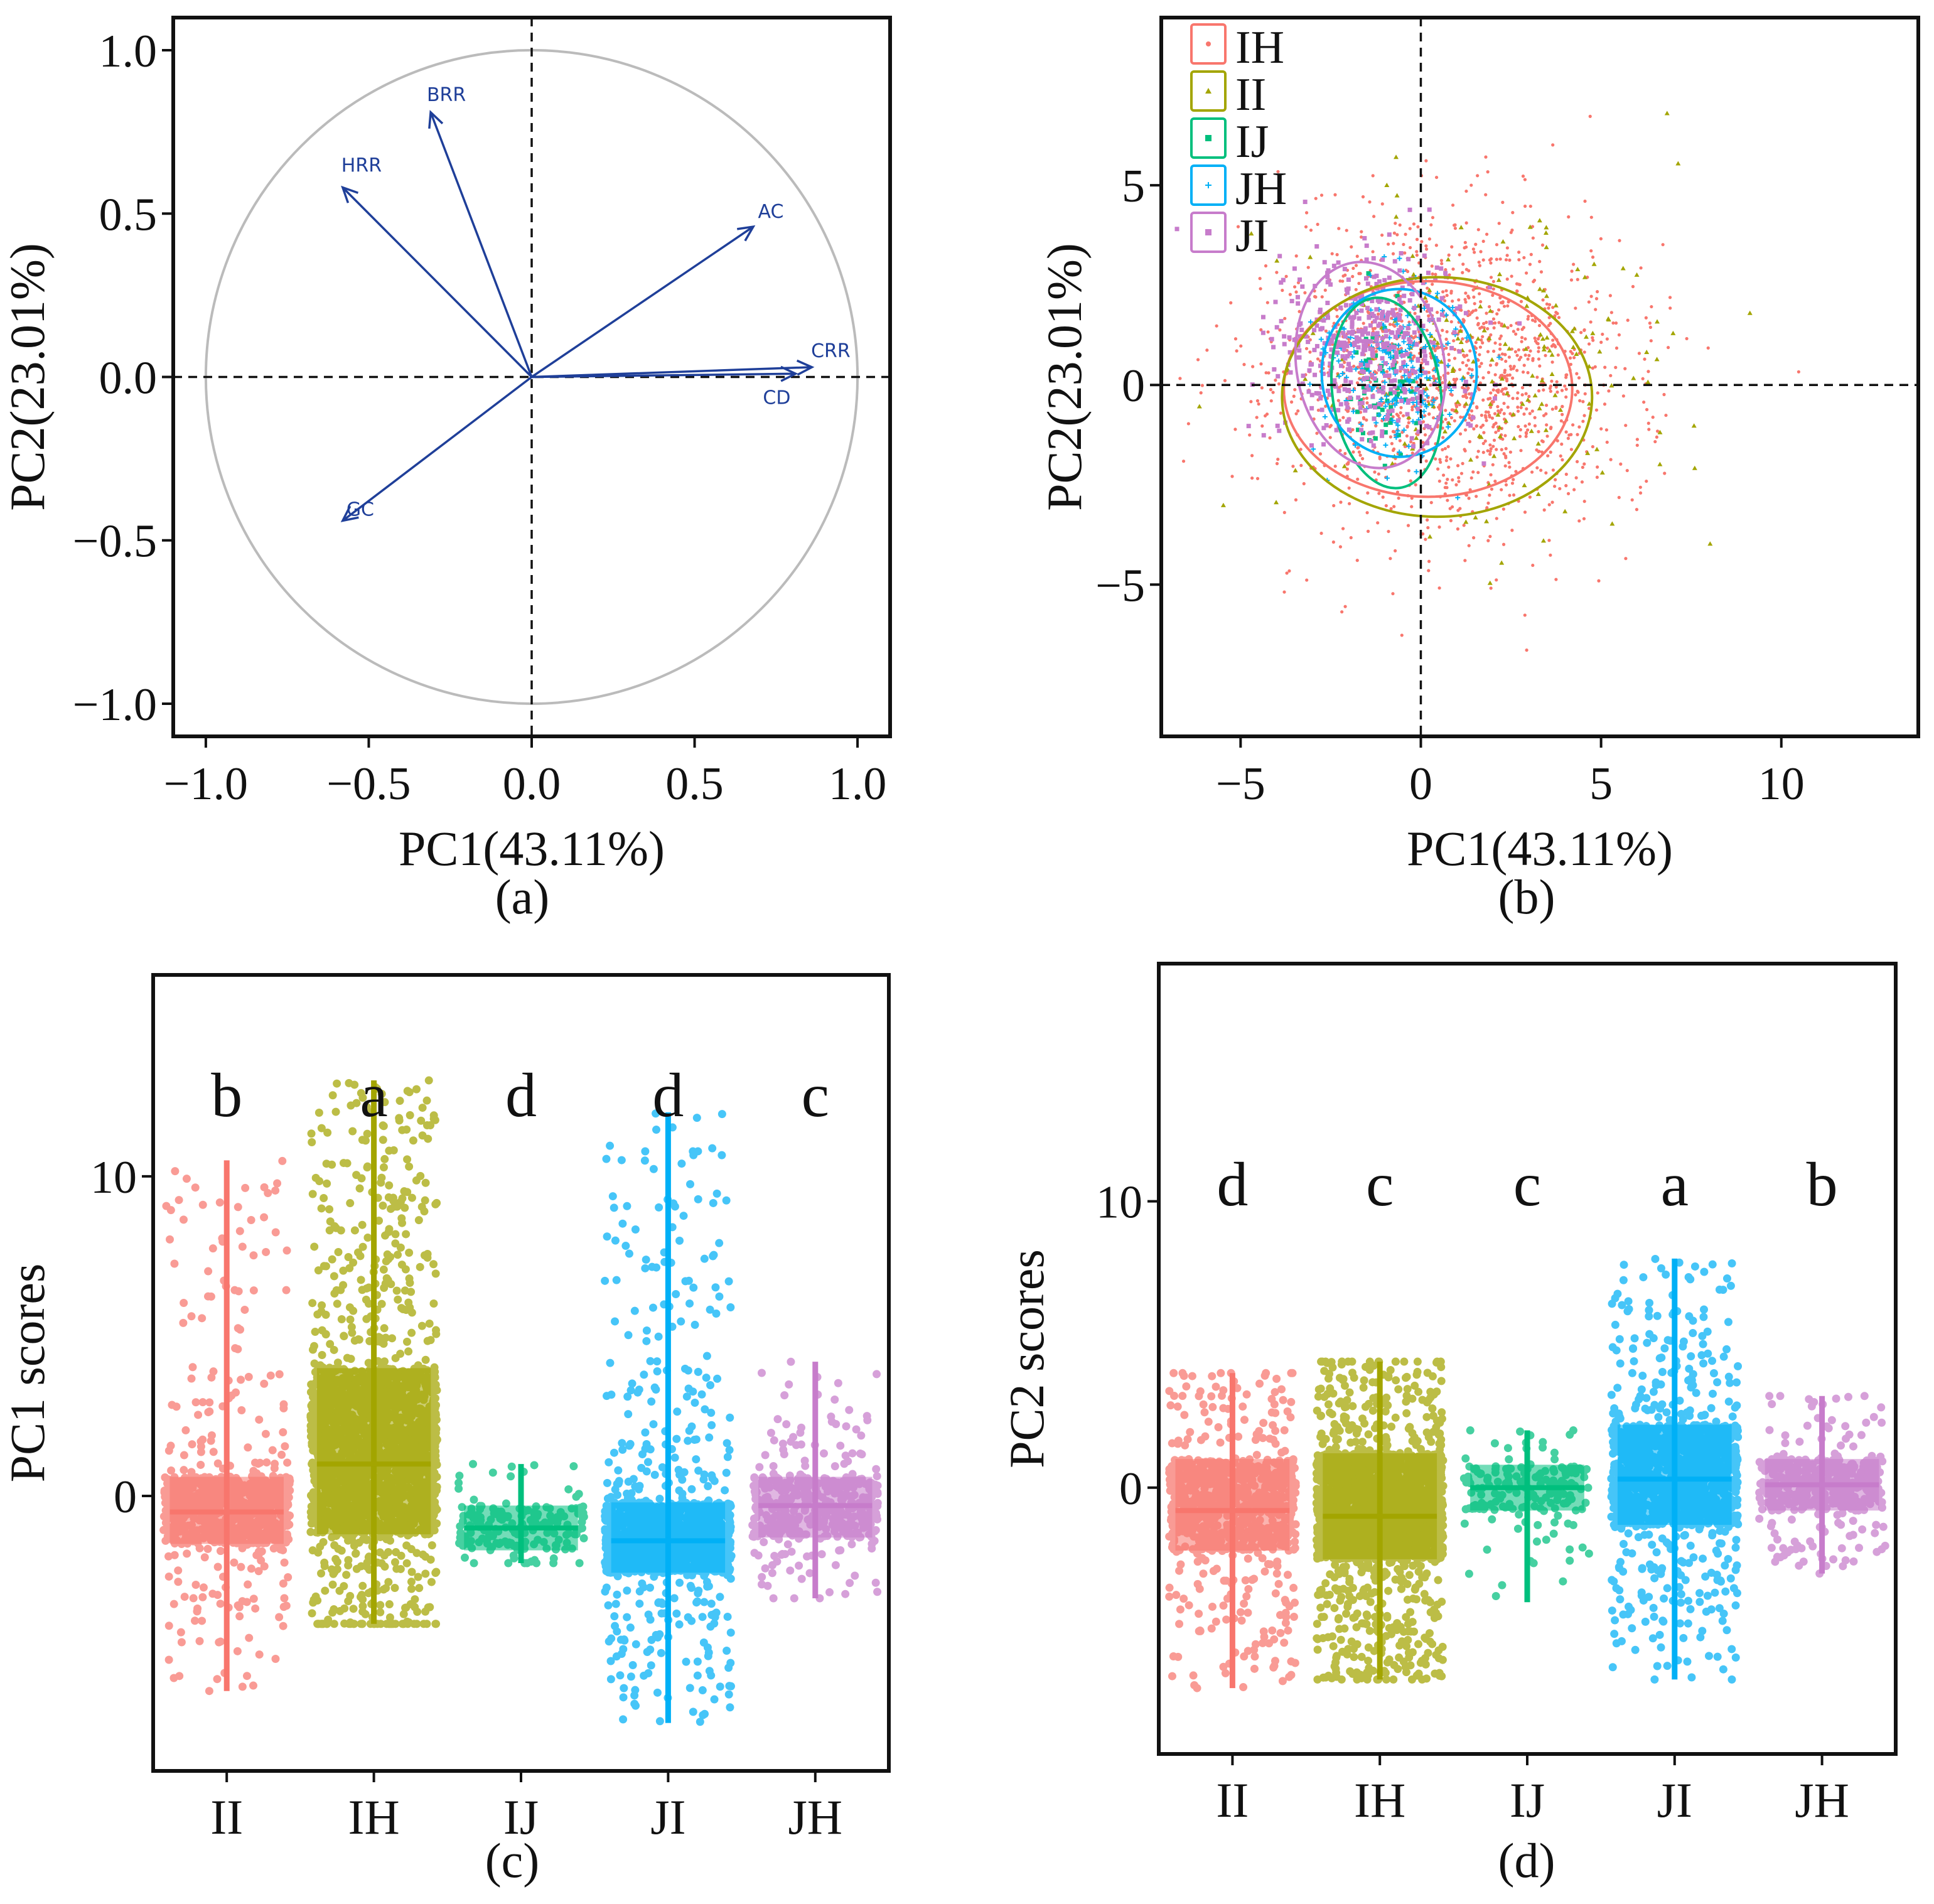  I want to click on panel-b-xtick-label: 10, so click(1781, 784).